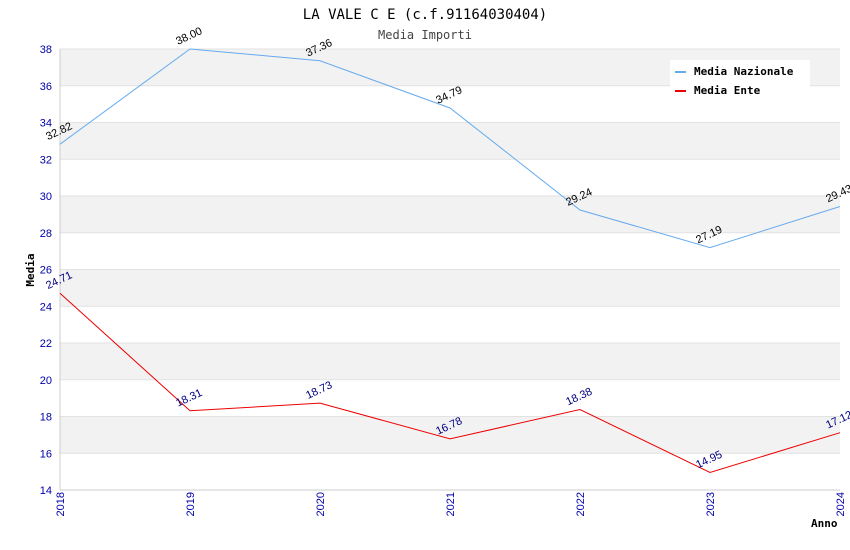 The height and width of the screenshot is (550, 850). What do you see at coordinates (744, 71) in the screenshot?
I see `legend-label-media-nazionale: Media Nazionale` at bounding box center [744, 71].